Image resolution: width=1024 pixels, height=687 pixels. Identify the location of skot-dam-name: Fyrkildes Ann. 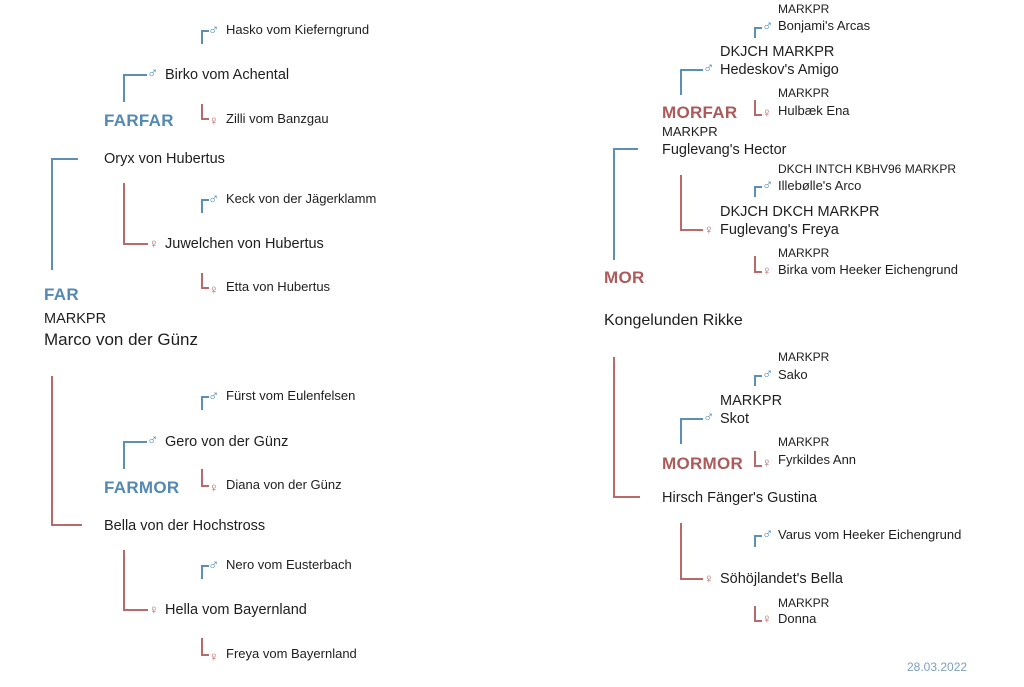
(817, 459).